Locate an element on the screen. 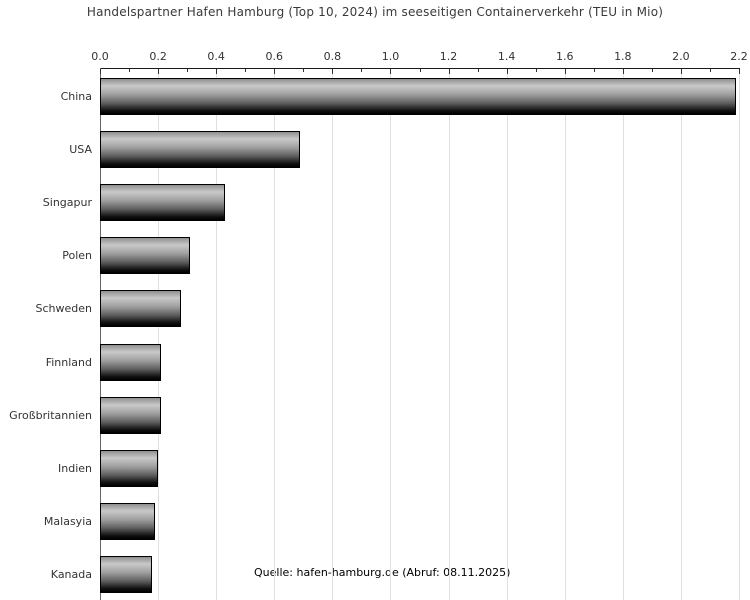 The width and height of the screenshot is (750, 600). y-axis-line is located at coordinates (100, 334).